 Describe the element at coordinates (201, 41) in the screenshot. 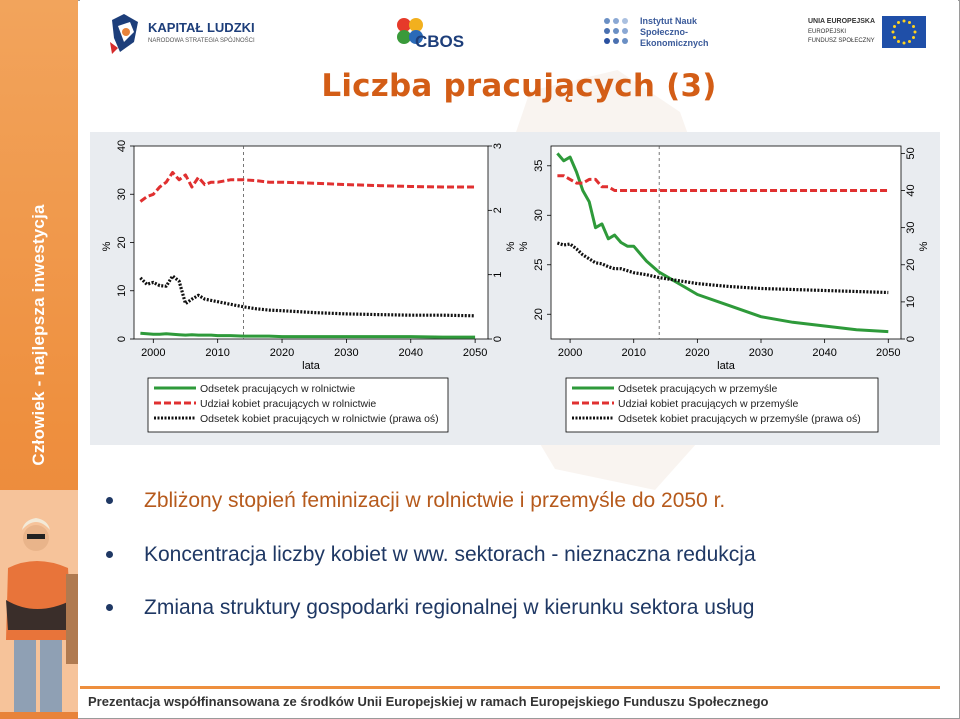

I see `kl-subtitle: NARODOWA STRATEGIA SPÓJNOŚCI` at that location.